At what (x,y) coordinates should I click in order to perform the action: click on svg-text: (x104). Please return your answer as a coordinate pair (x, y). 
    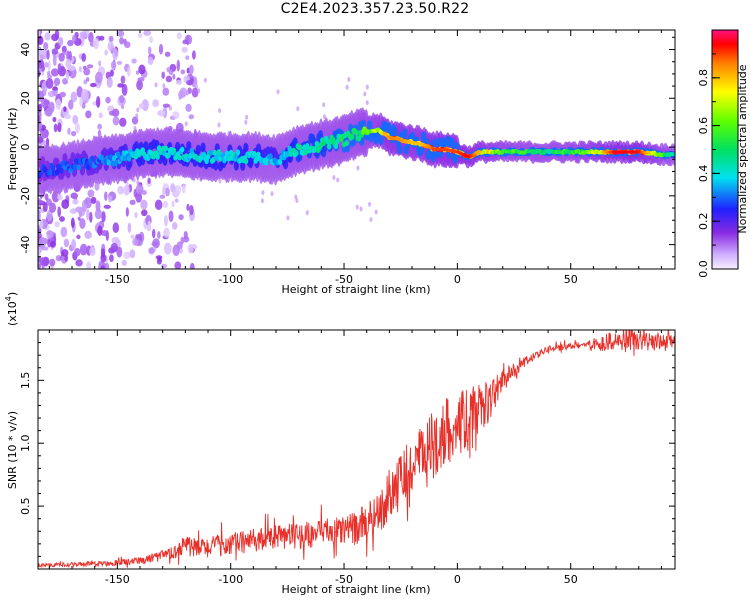
    Looking at the image, I should click on (11, 309).